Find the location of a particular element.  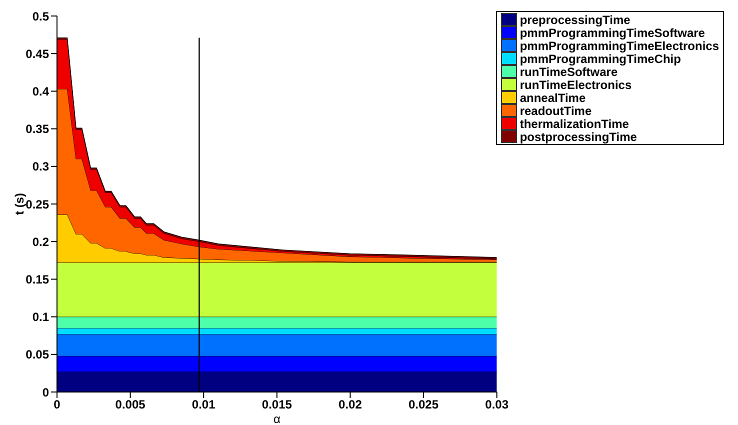

x-tick-label: 0 is located at coordinates (57, 405).